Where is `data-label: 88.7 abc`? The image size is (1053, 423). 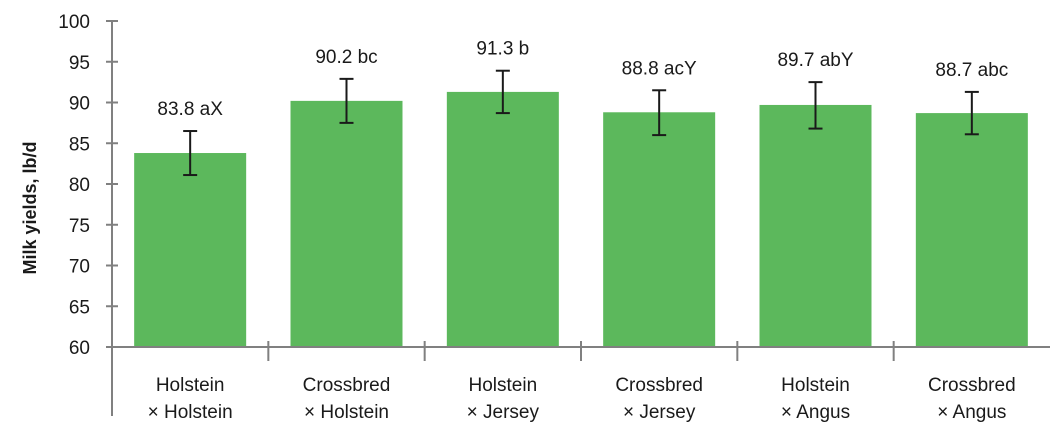 data-label: 88.7 abc is located at coordinates (971, 70).